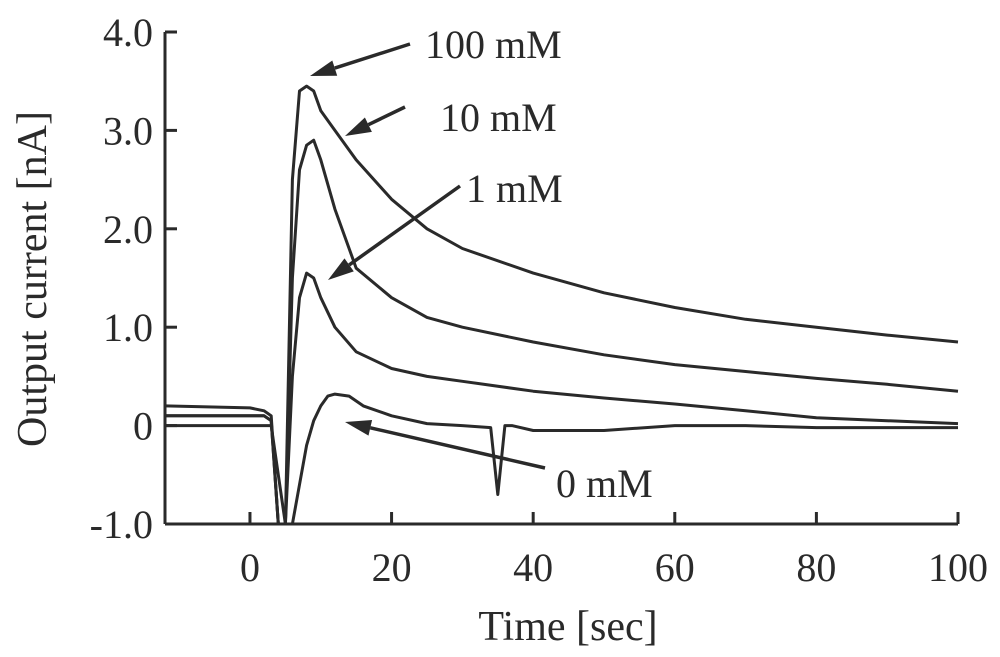  Describe the element at coordinates (604, 483) in the screenshot. I see `annotation-label: 0 mM` at that location.